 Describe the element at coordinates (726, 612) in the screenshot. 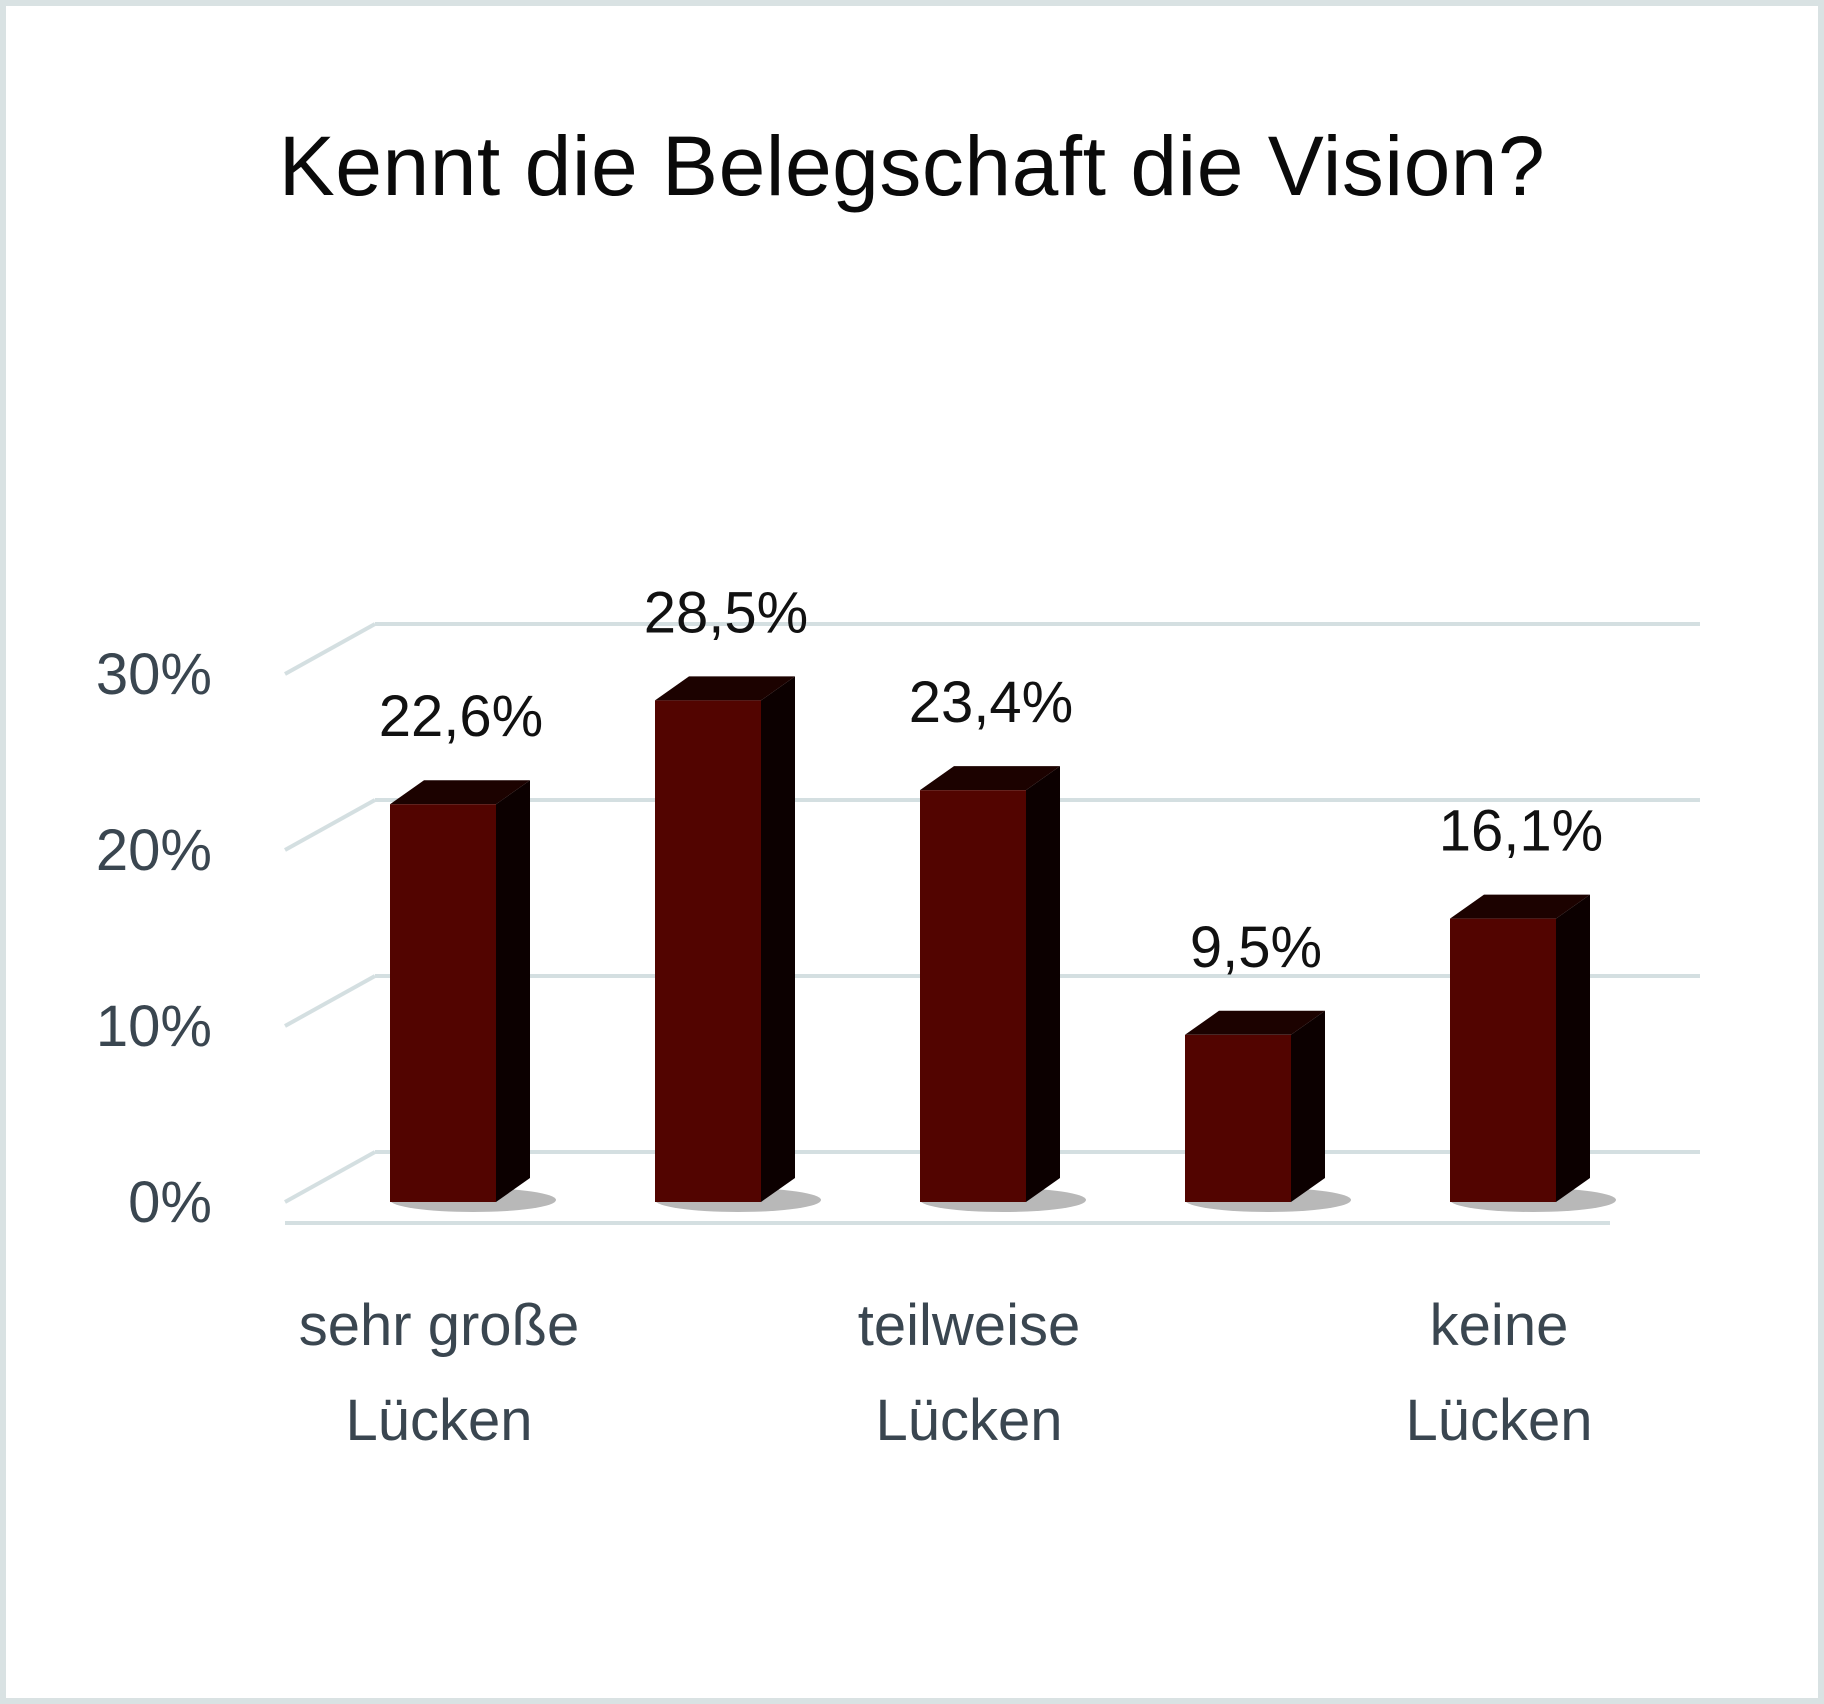

I see `data-label: 28,5%` at that location.